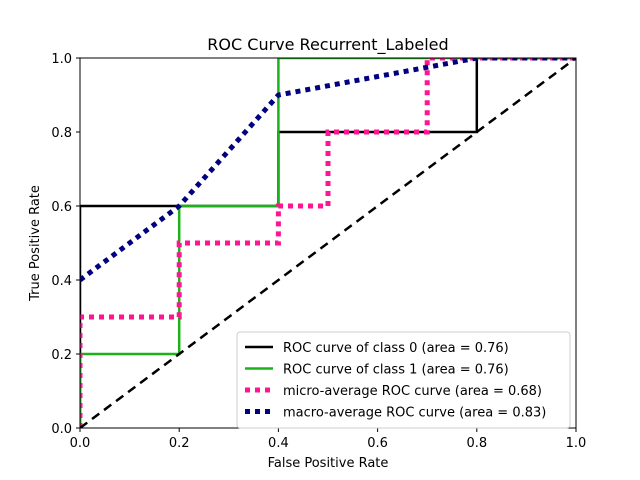 This screenshot has width=640, height=480. I want to click on chart-title: ROC Curve Recurrent_Labeled, so click(327, 45).